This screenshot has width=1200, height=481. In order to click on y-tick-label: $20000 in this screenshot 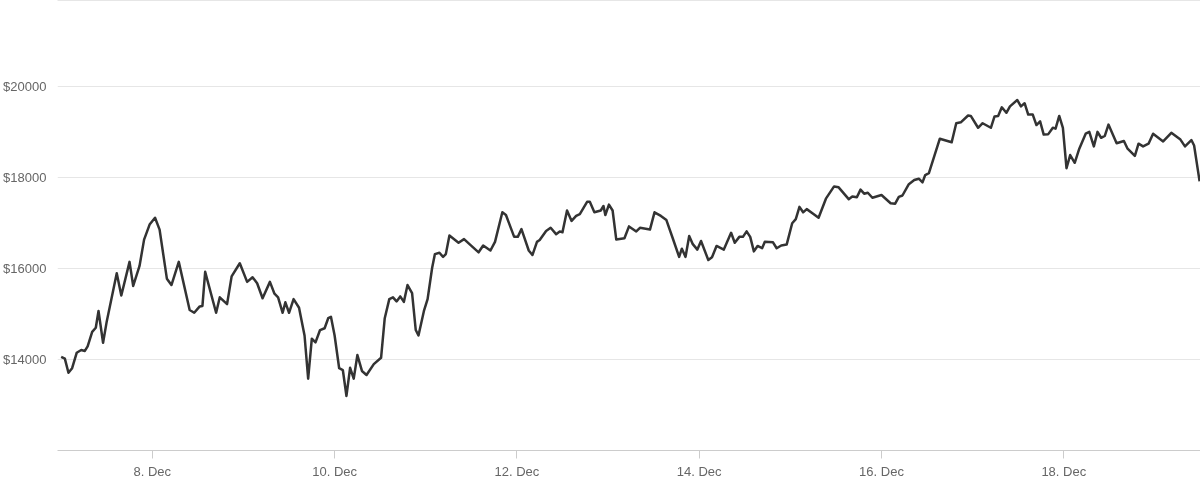, I will do `click(25, 87)`.